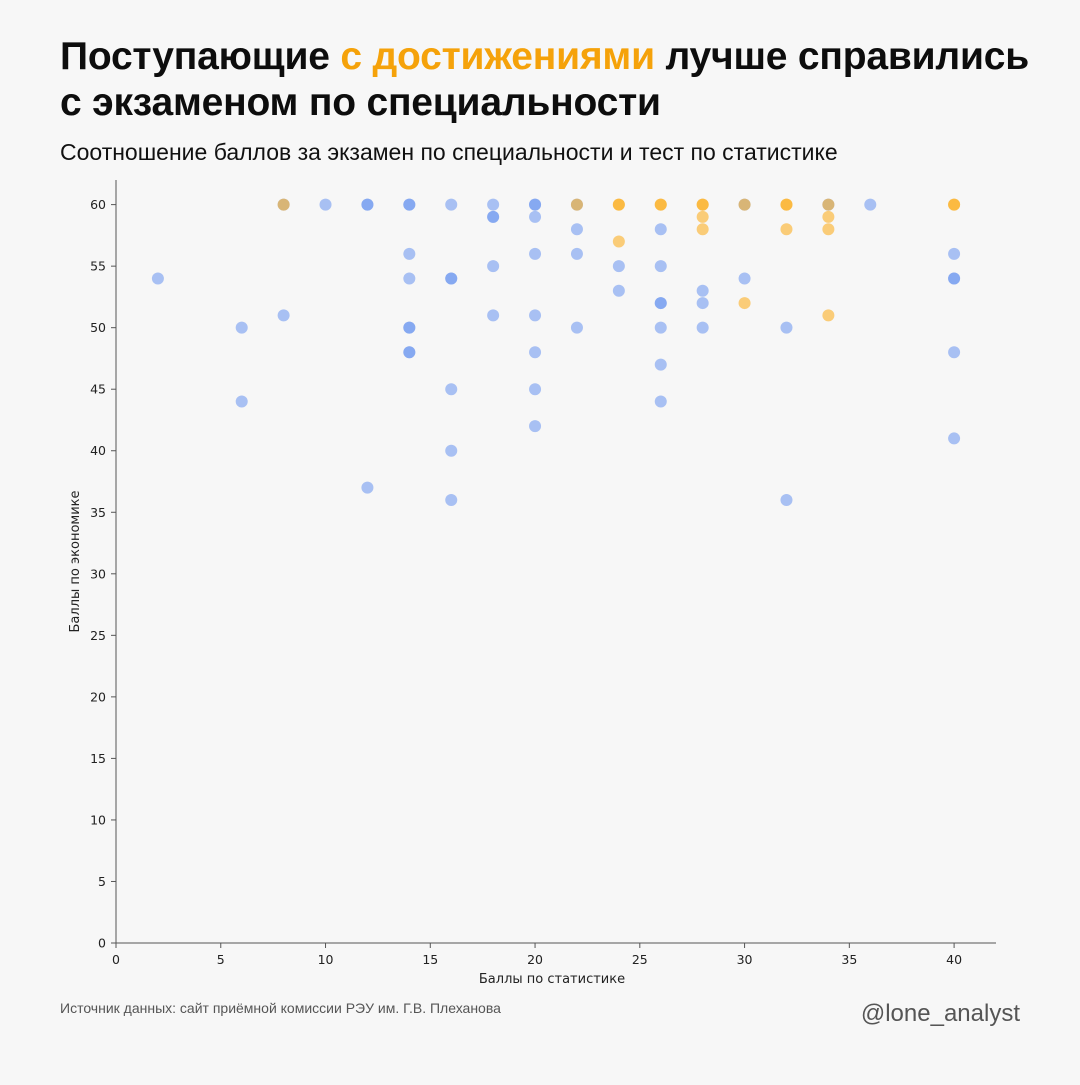  I want to click on x-axis-label: Баллы по статистике, so click(552, 979).